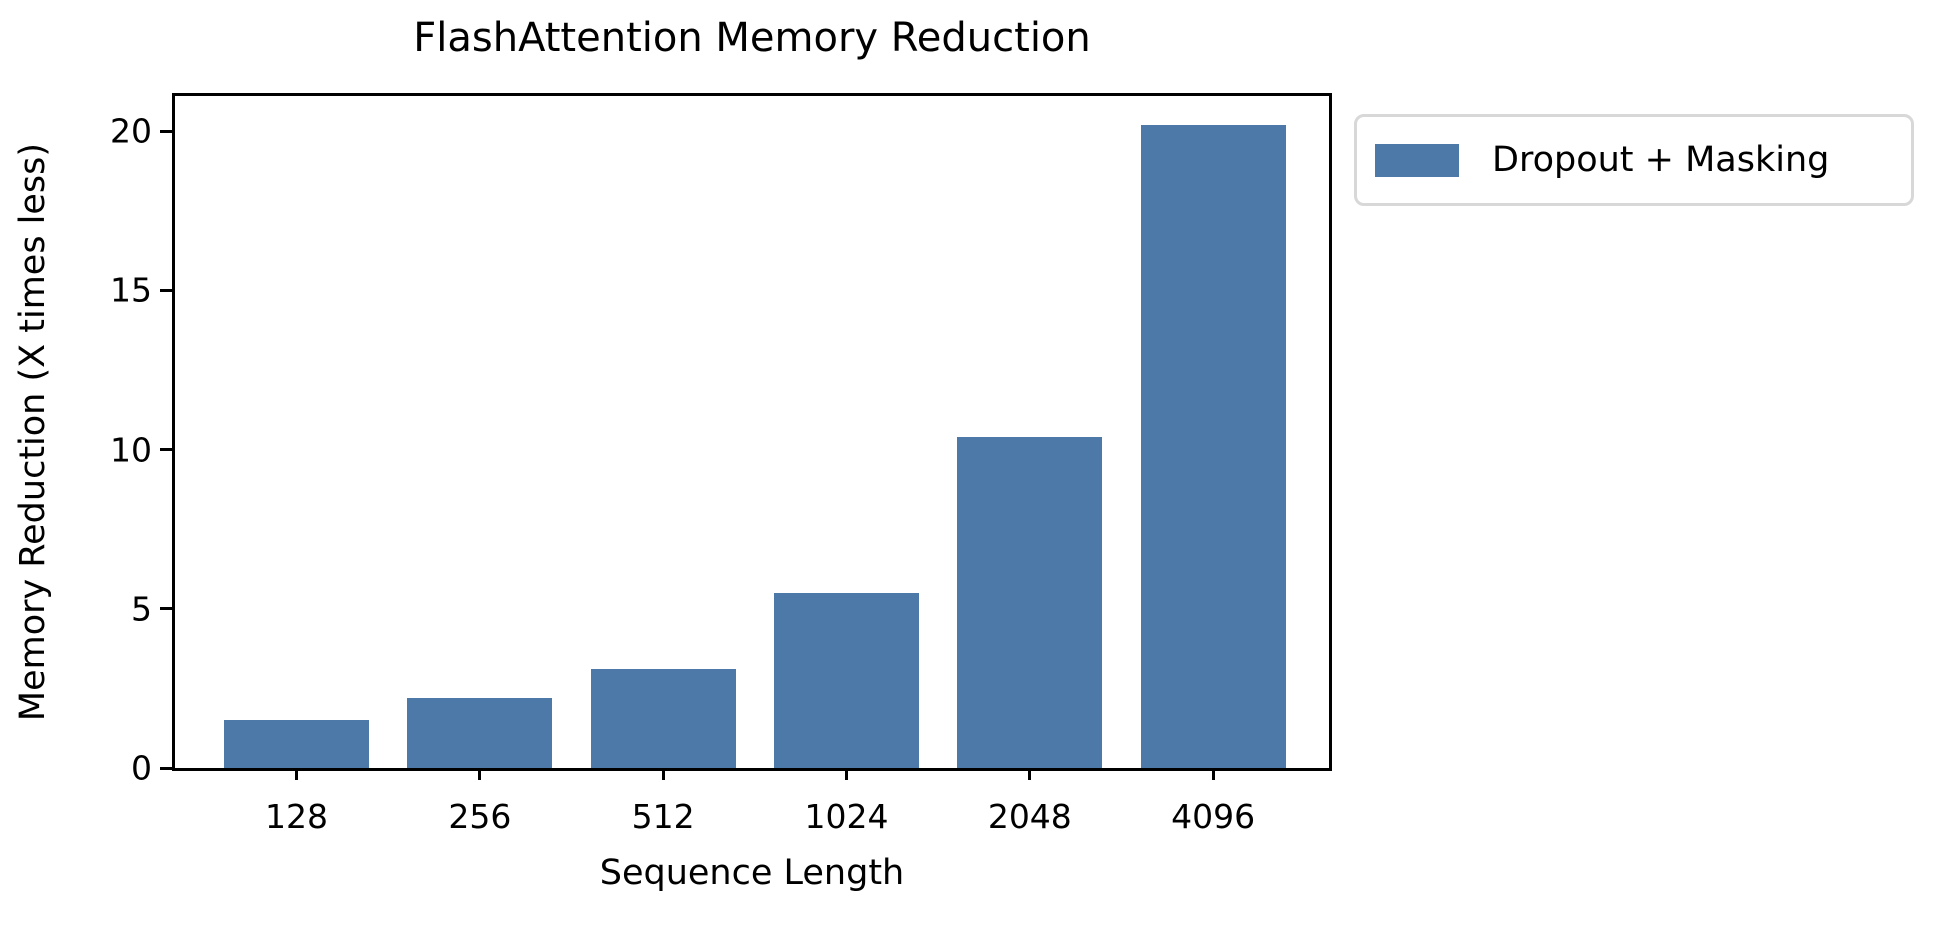 Image resolution: width=1935 pixels, height=932 pixels. I want to click on x-tick-label: 256, so click(480, 816).